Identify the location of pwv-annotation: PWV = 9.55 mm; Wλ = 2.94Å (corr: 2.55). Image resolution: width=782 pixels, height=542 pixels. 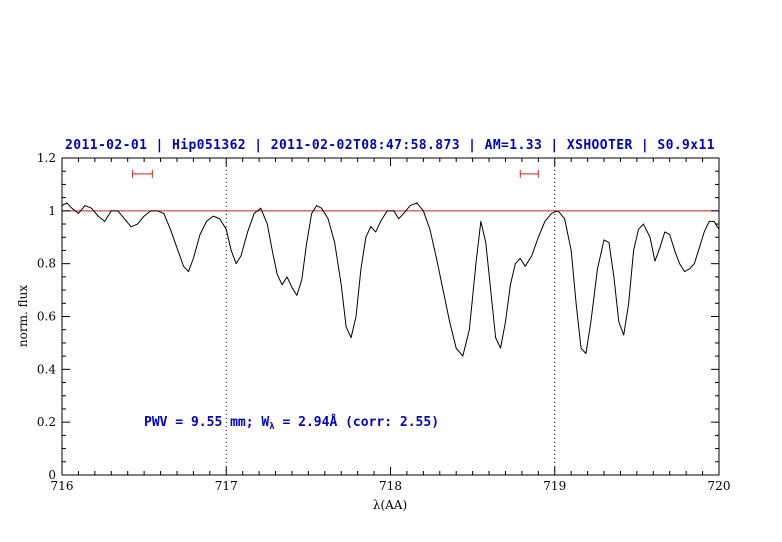
(291, 423).